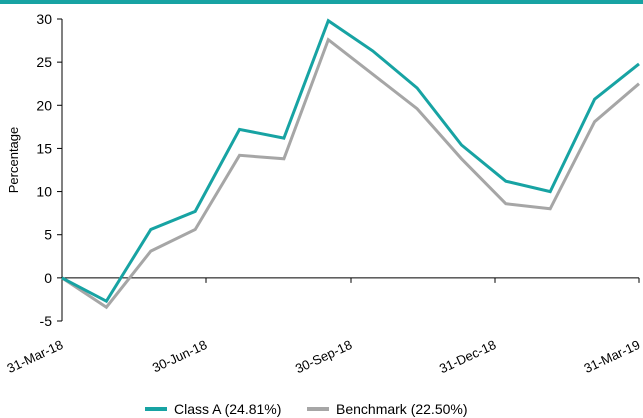 The image size is (643, 418). What do you see at coordinates (44, 19) in the screenshot?
I see `y-tick-label: 30` at bounding box center [44, 19].